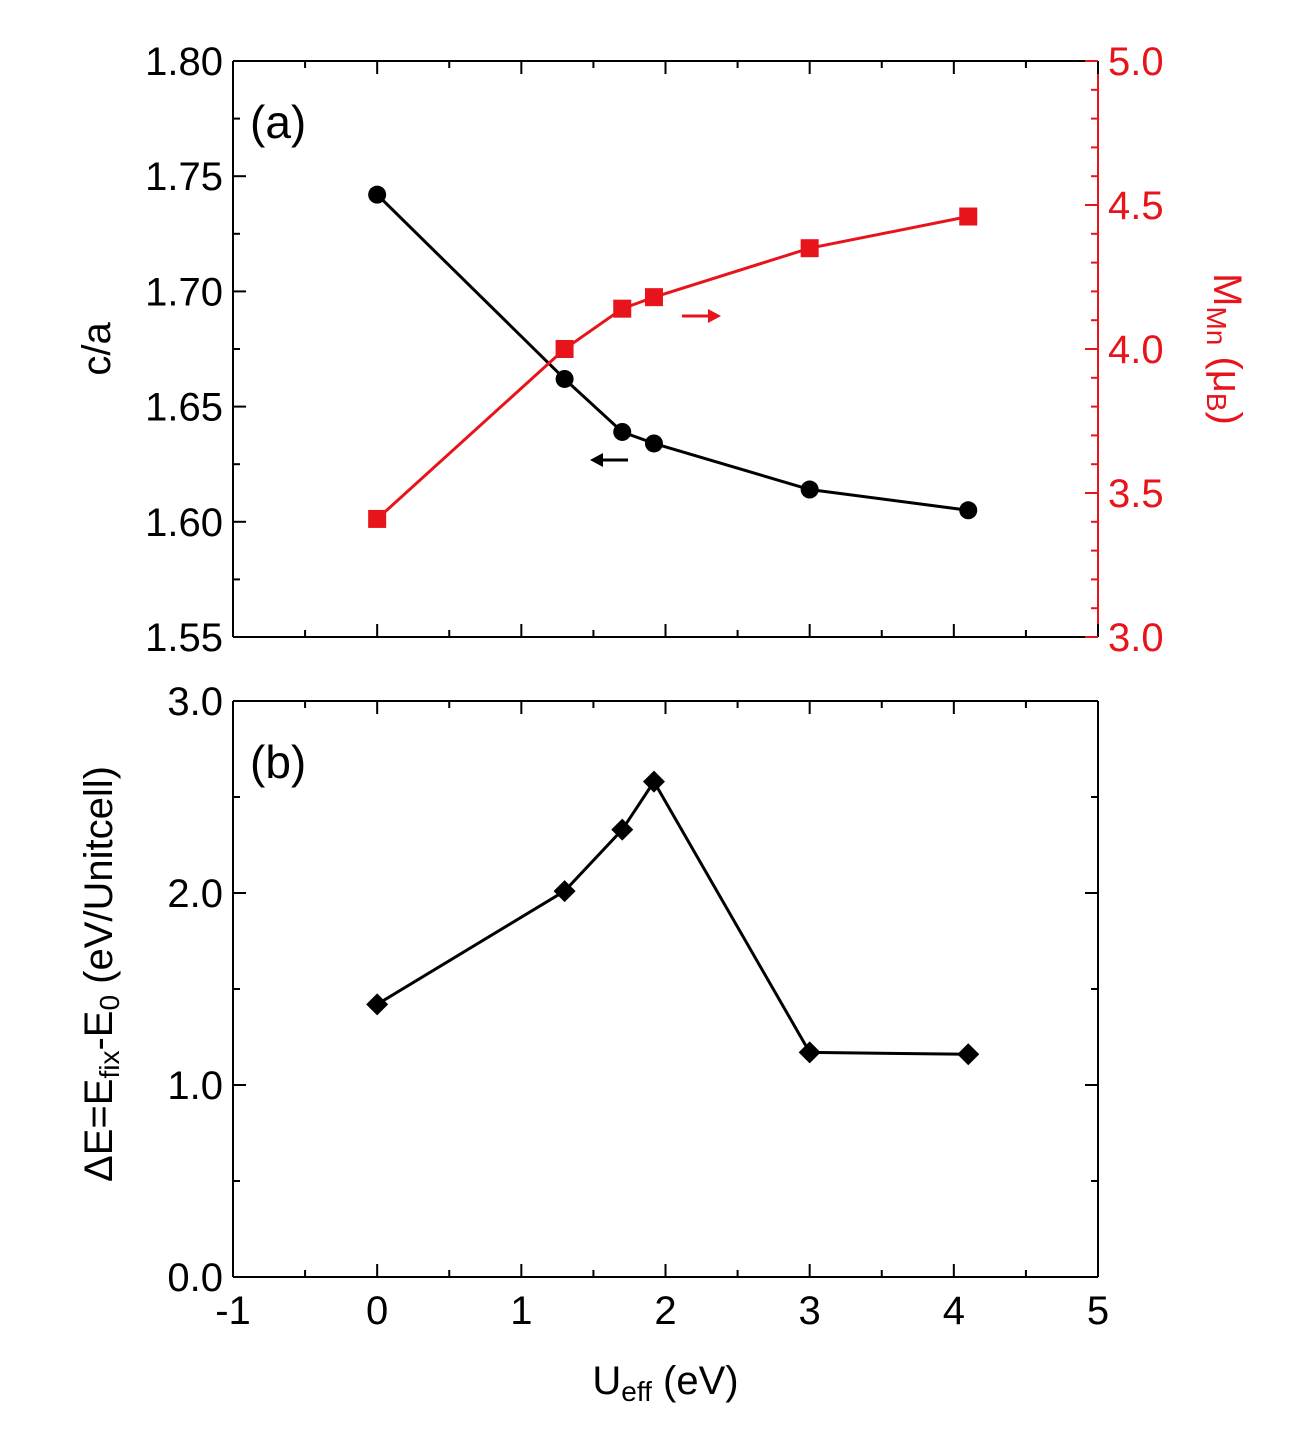 Image resolution: width=1310 pixels, height=1442 pixels. I want to click on y2-axis-title-subscript: Mn, so click(1216, 325).